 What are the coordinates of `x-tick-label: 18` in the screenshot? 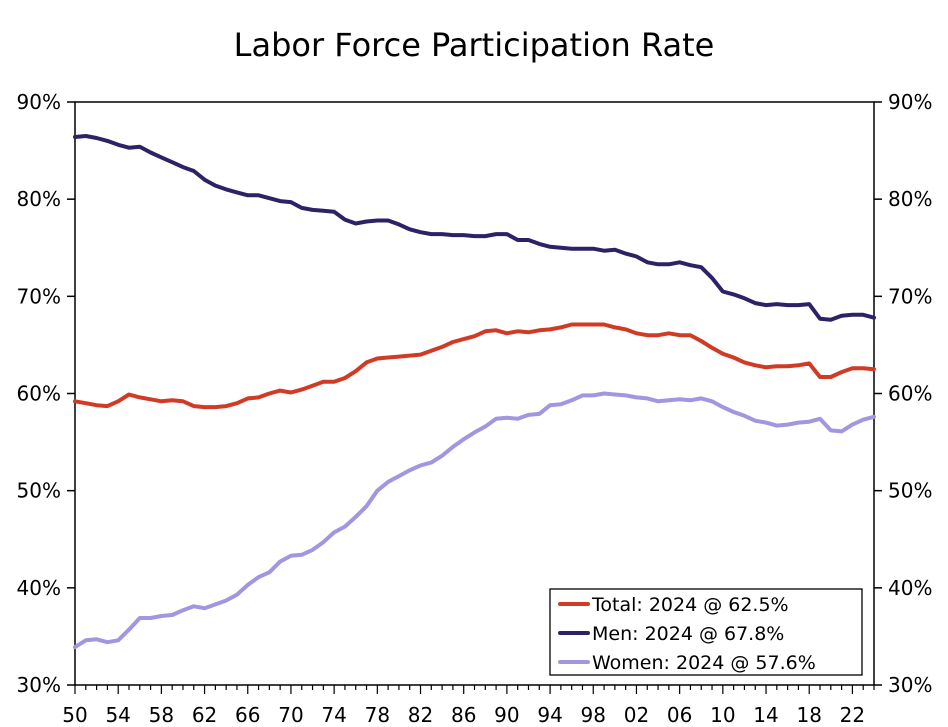 It's located at (808, 715).